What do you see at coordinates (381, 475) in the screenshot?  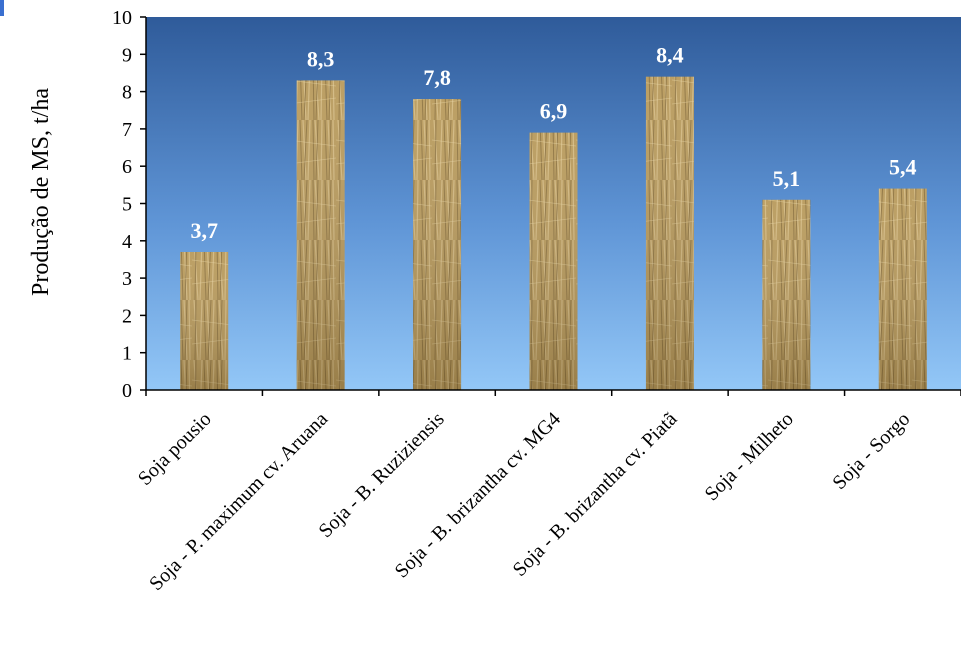 I see `category-label: Soja - B. Ruziziensis` at bounding box center [381, 475].